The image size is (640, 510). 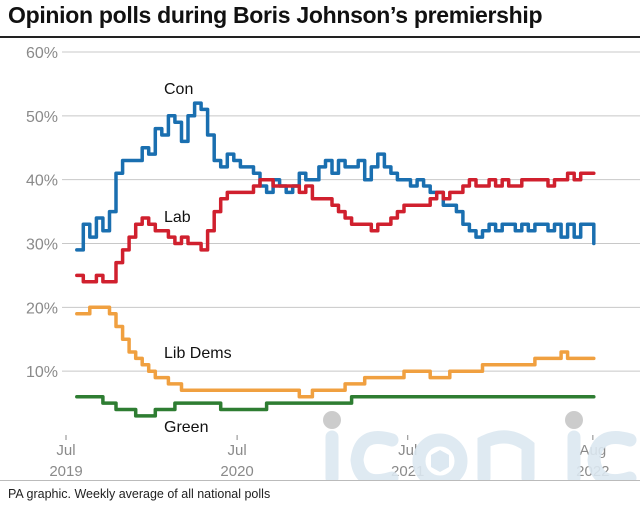 I want to click on series-label-green: Green, so click(x=186, y=427).